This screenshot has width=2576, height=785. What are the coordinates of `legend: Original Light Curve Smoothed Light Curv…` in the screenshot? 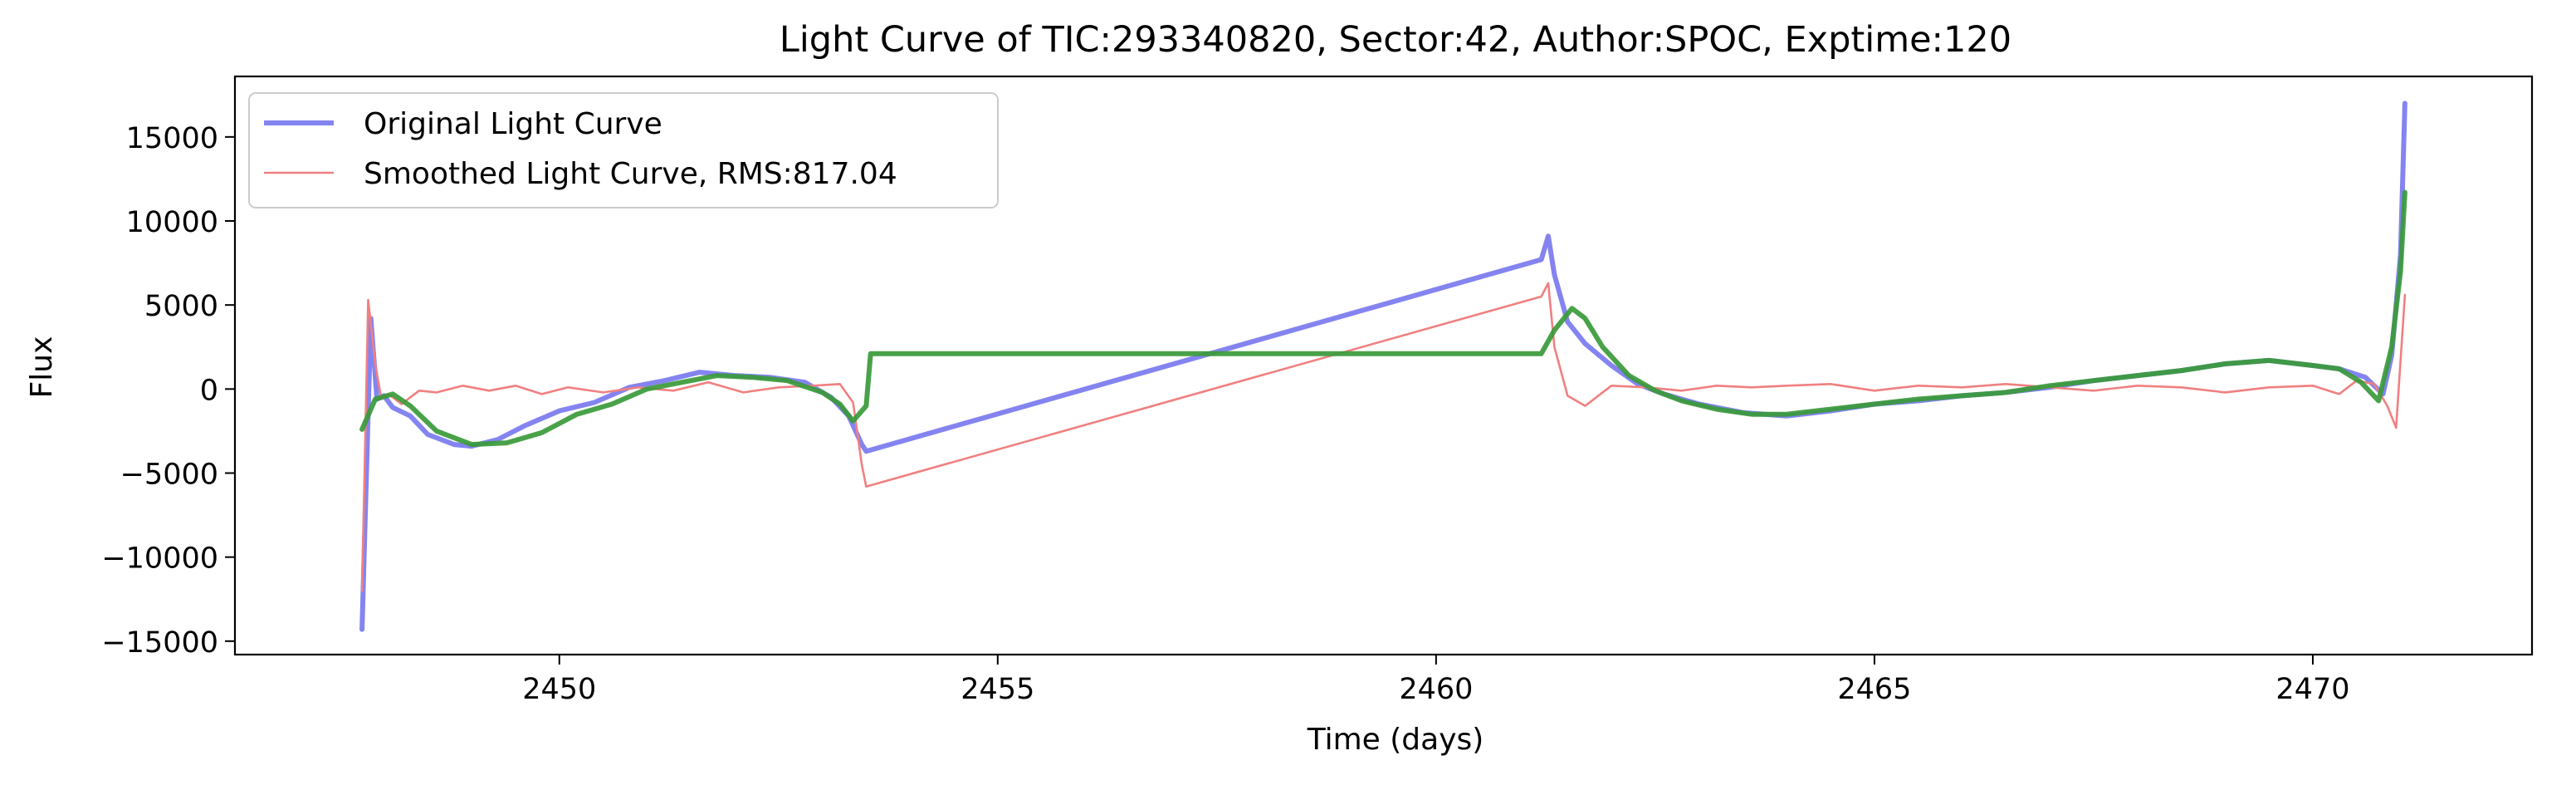 It's located at (623, 150).